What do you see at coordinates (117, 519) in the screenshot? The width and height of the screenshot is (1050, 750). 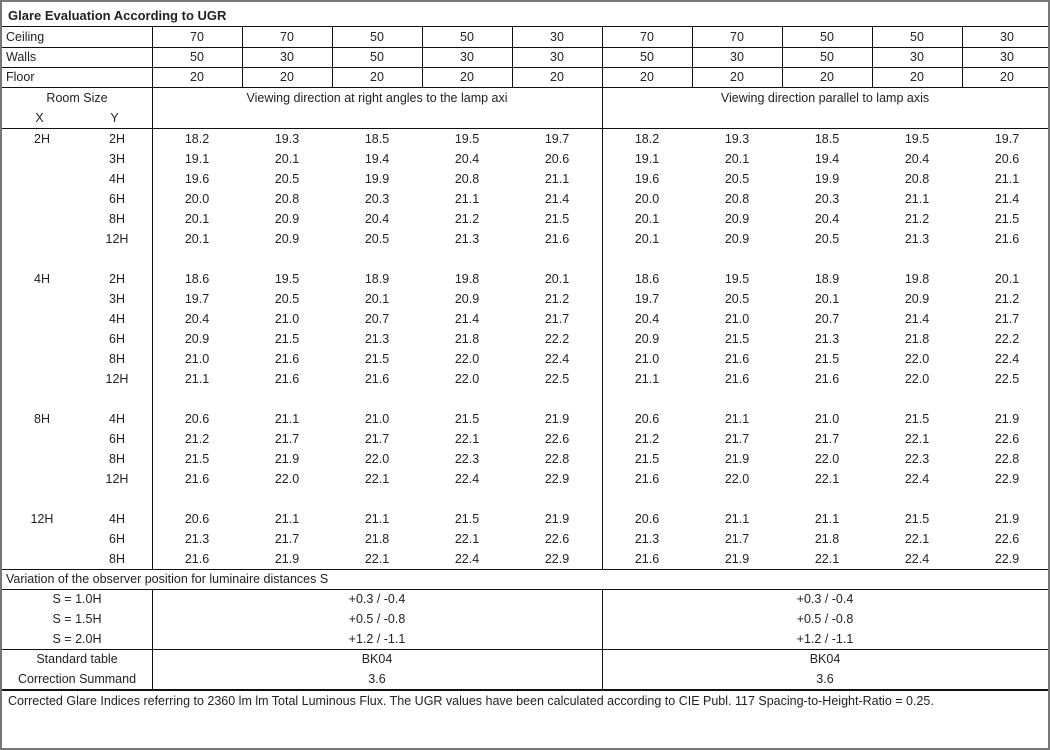 I see `room-y-value: 4H` at bounding box center [117, 519].